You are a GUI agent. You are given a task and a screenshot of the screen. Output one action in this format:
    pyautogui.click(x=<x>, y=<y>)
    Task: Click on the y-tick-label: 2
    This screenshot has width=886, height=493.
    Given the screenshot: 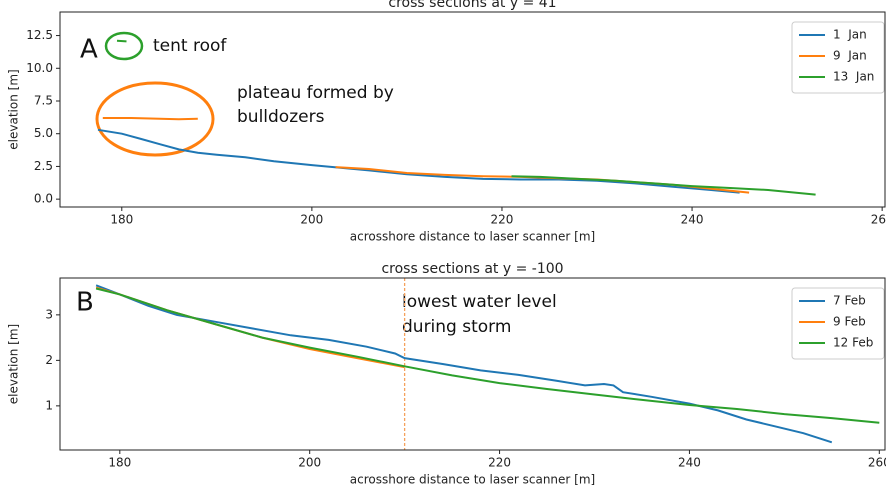 What is the action you would take?
    pyautogui.click(x=49, y=360)
    